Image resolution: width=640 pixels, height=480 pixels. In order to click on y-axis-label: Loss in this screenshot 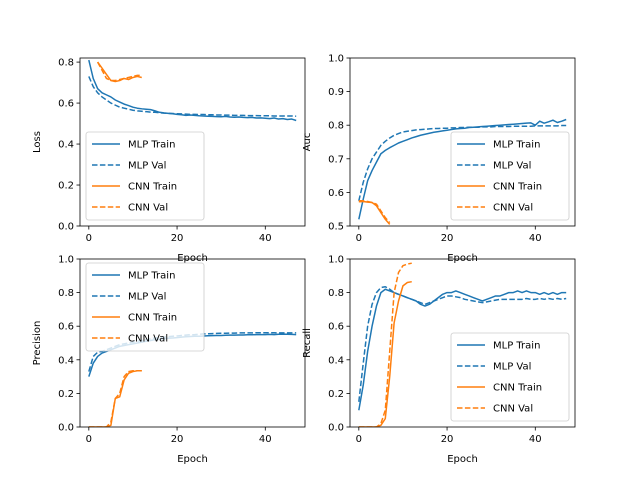, I will do `click(37, 142)`.